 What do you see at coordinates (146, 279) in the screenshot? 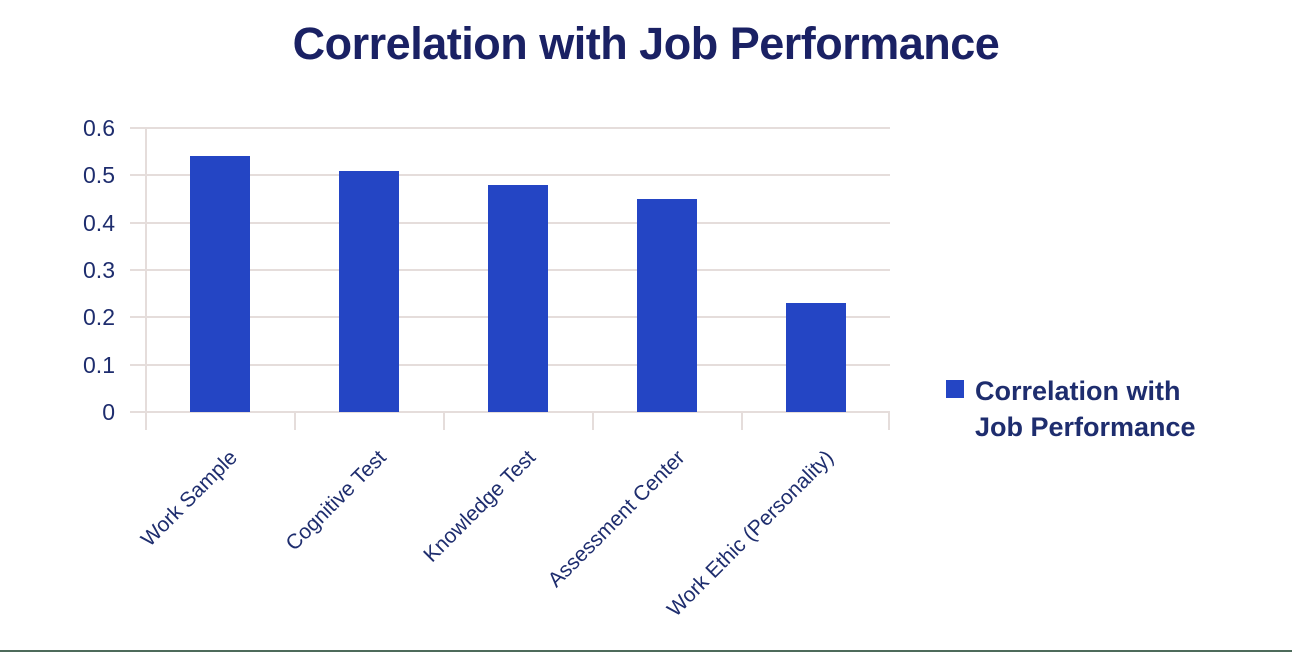
I see `y-axis-line` at bounding box center [146, 279].